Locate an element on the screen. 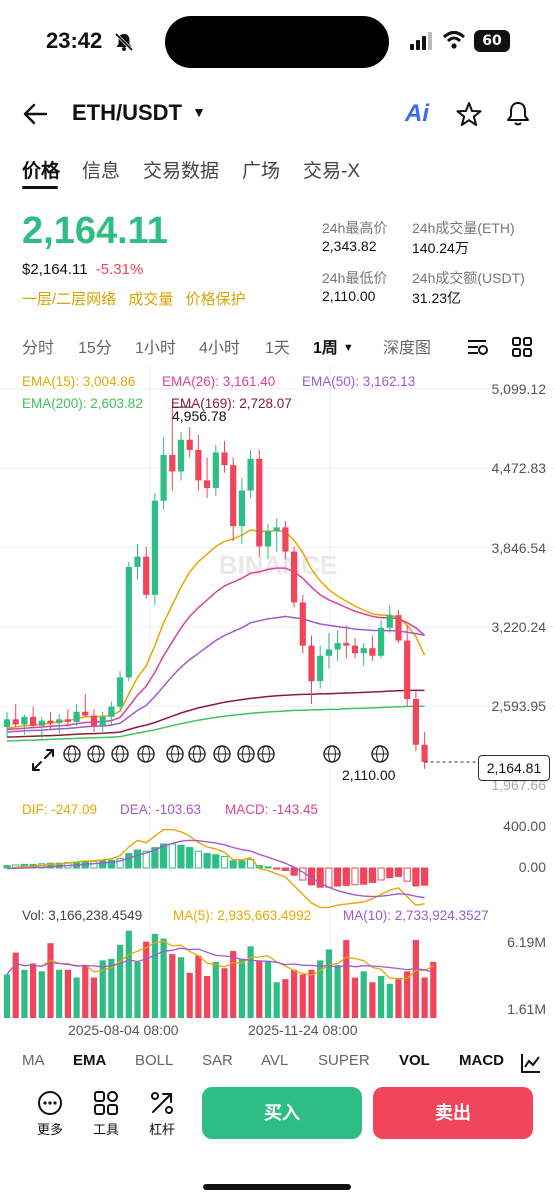 The height and width of the screenshot is (1200, 554). interval-1w-label: 1周 is located at coordinates (325, 348).